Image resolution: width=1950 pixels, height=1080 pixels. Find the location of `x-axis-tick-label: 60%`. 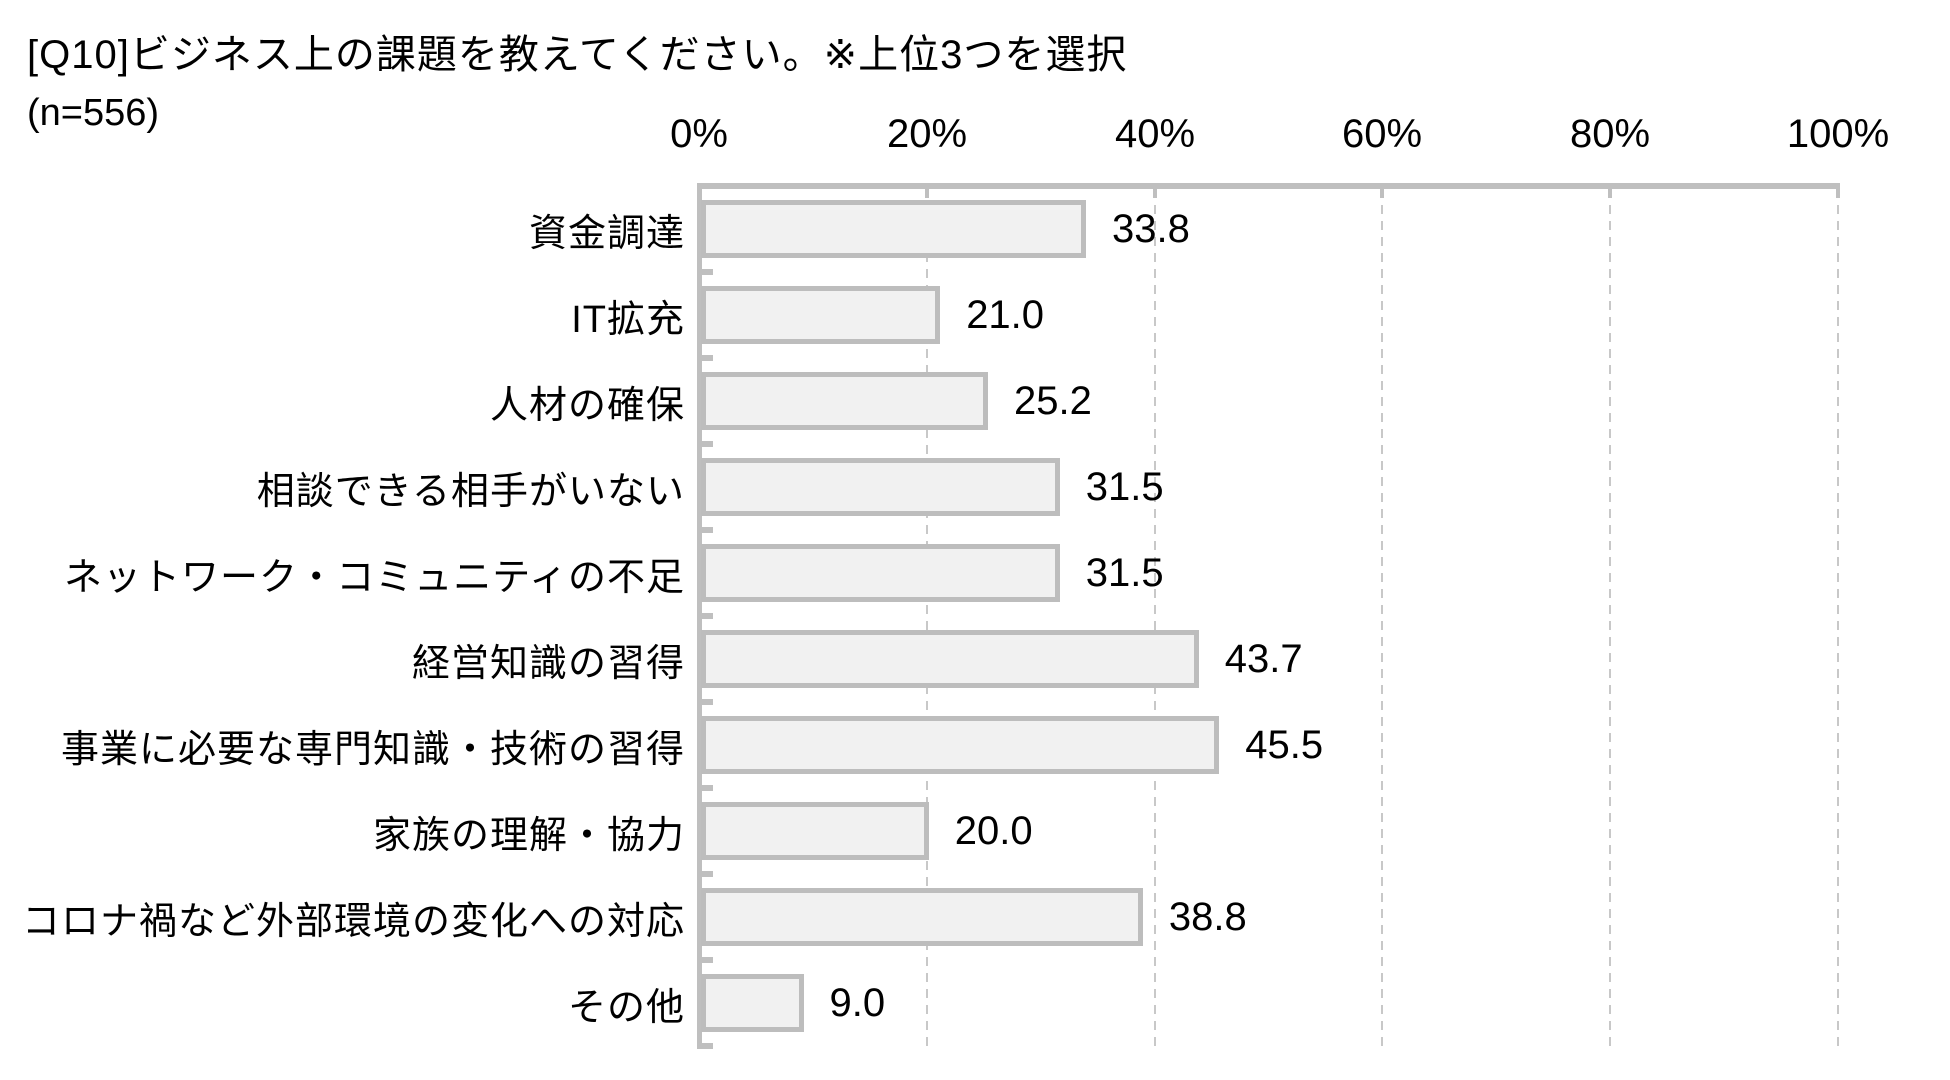

x-axis-tick-label: 60% is located at coordinates (1382, 134).